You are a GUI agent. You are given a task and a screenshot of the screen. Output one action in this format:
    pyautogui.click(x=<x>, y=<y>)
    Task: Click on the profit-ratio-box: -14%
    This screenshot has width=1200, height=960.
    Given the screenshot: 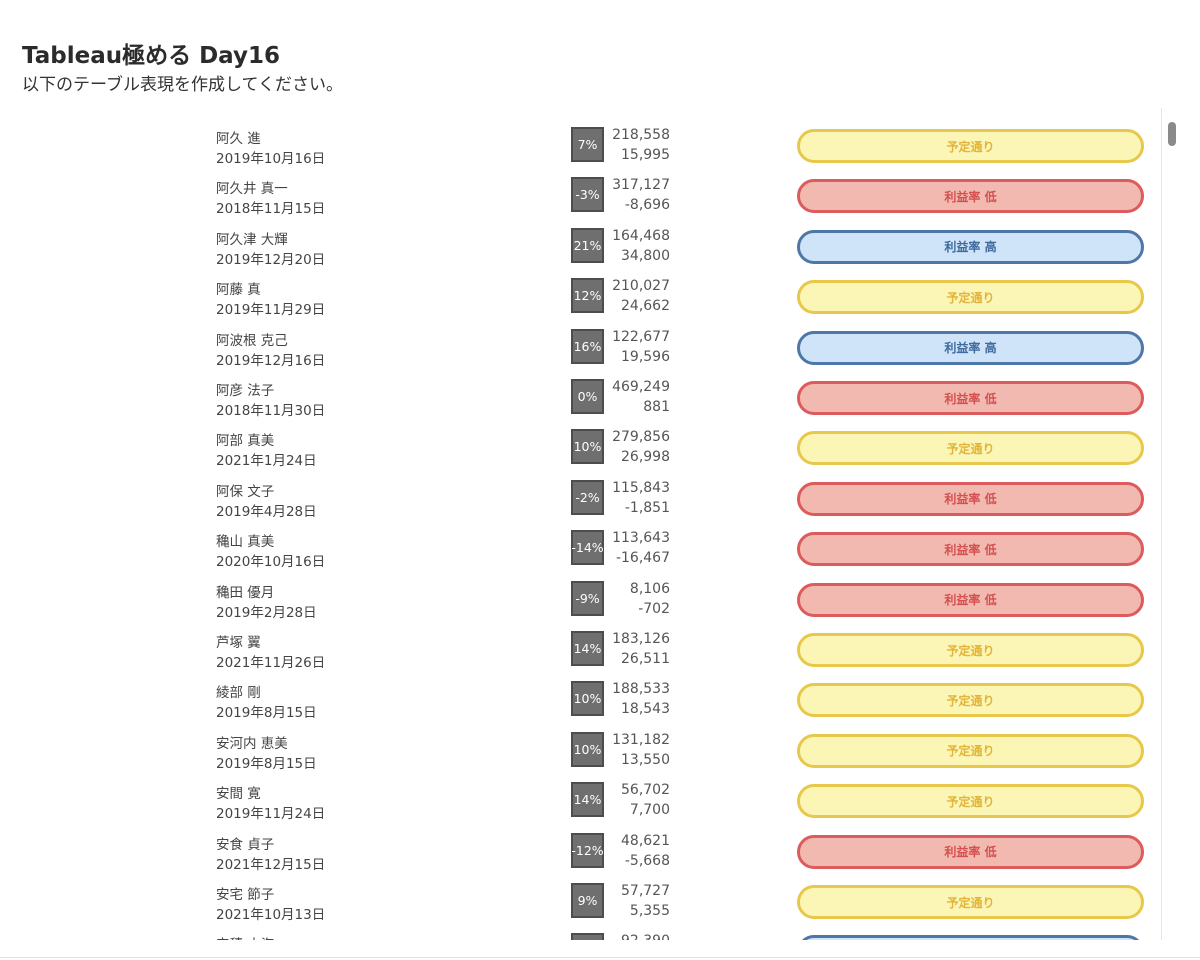 What is the action you would take?
    pyautogui.click(x=587, y=548)
    